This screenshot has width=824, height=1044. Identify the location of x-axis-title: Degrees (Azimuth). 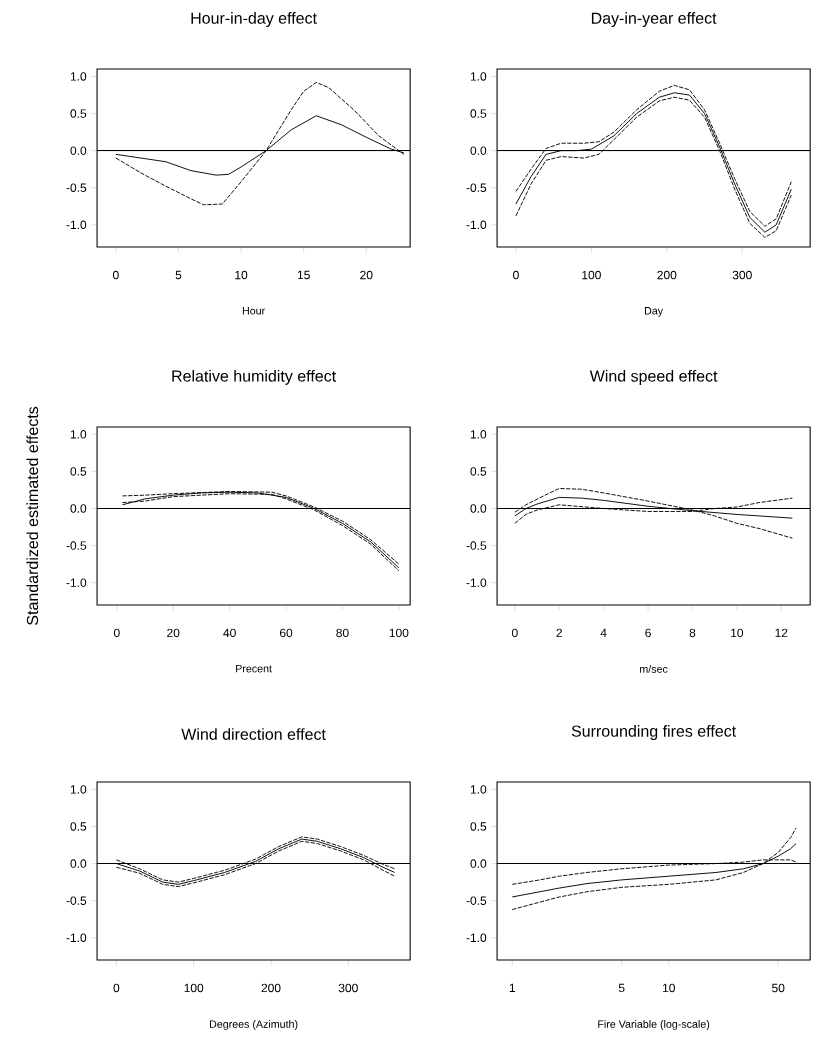
(254, 1025).